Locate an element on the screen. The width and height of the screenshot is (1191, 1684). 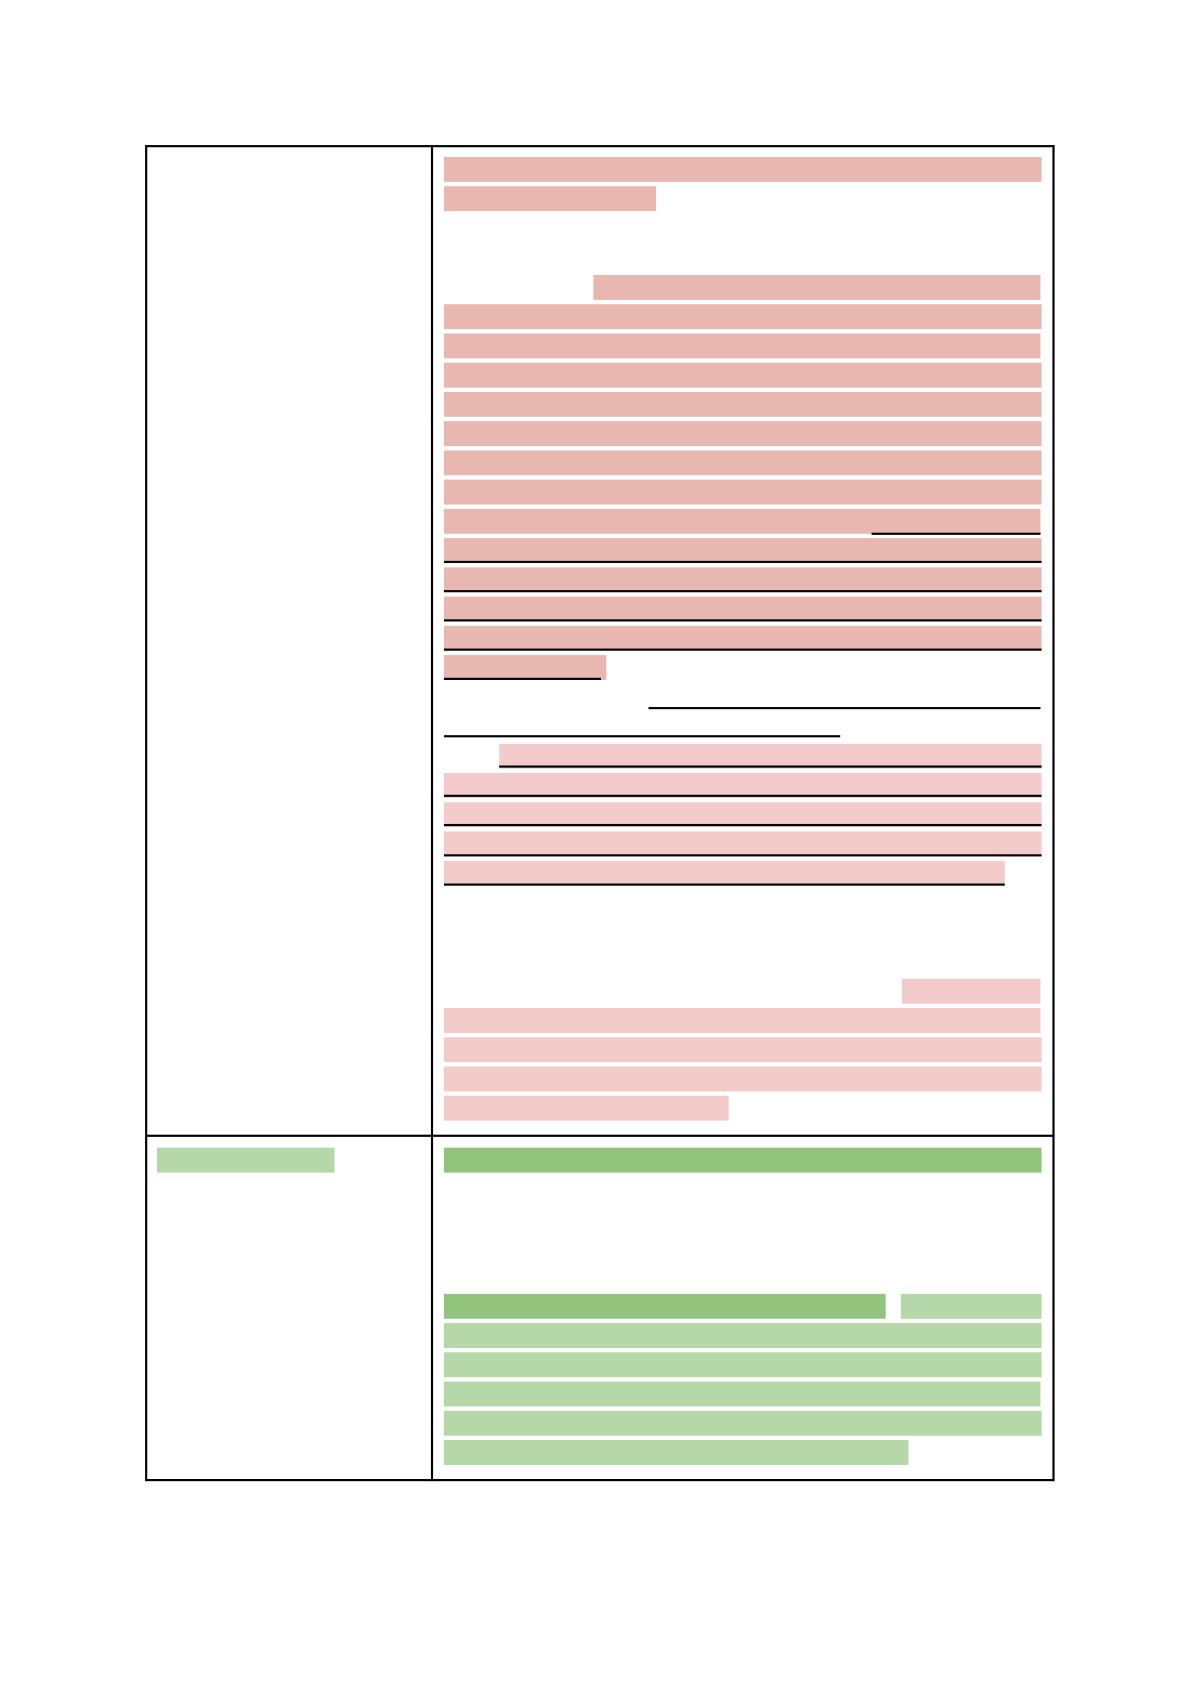
row-divider is located at coordinates (600, 1135).